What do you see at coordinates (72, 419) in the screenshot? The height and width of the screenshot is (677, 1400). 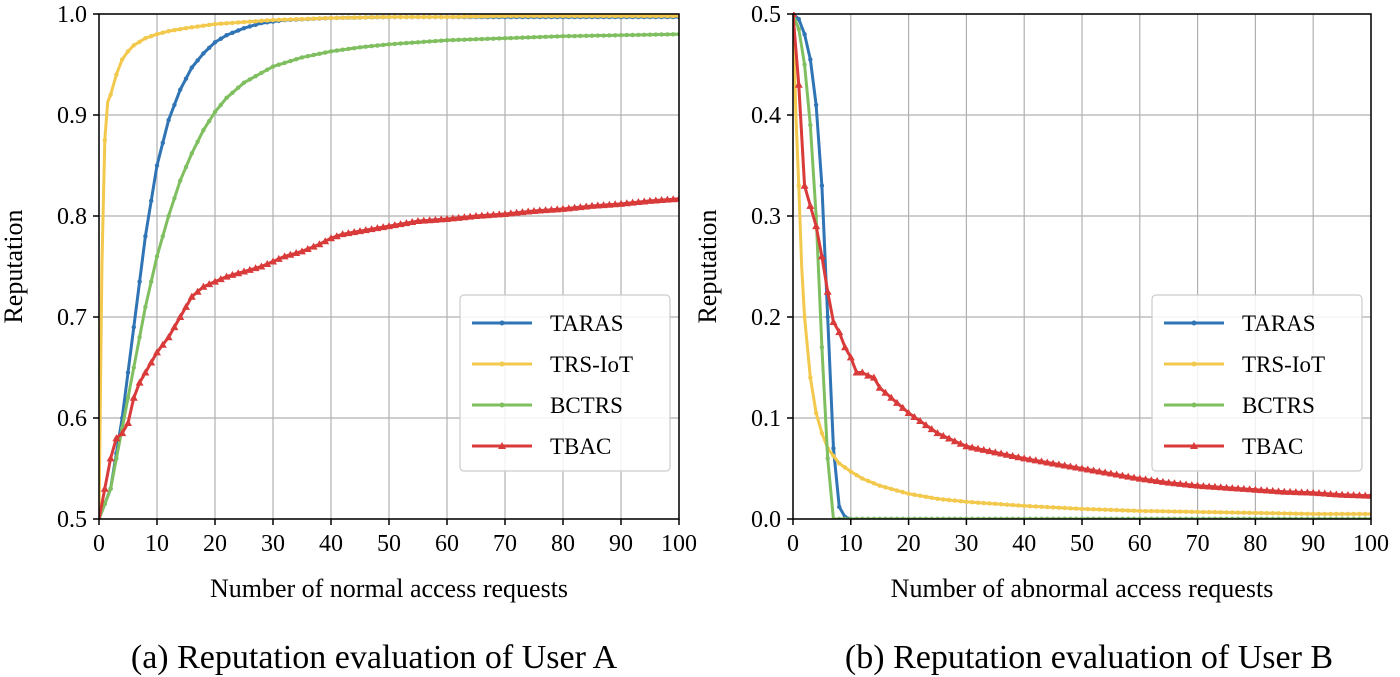 I see `ytick-label-a-1: 0.6` at bounding box center [72, 419].